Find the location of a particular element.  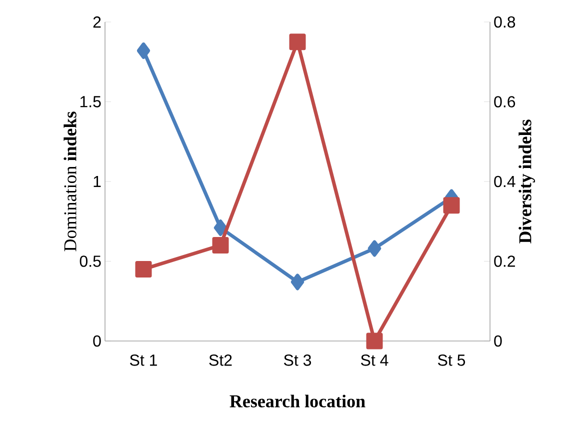

x-tick-label: St 5 is located at coordinates (452, 360).